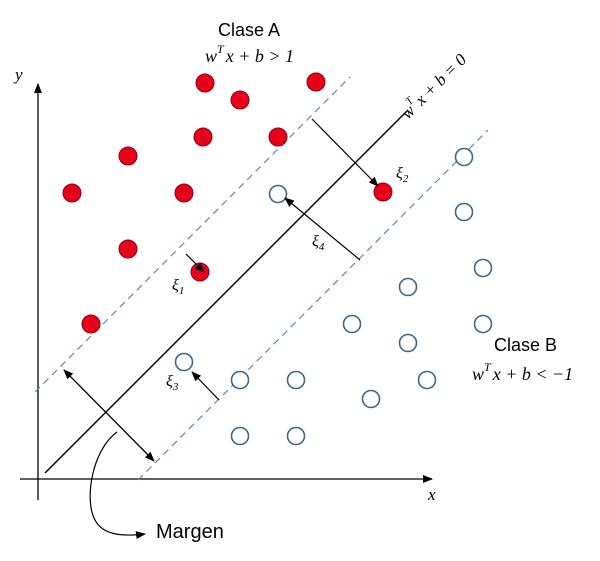 This screenshot has height=561, width=600. I want to click on class-b-inequality: wT x + b < −1, so click(522, 372).